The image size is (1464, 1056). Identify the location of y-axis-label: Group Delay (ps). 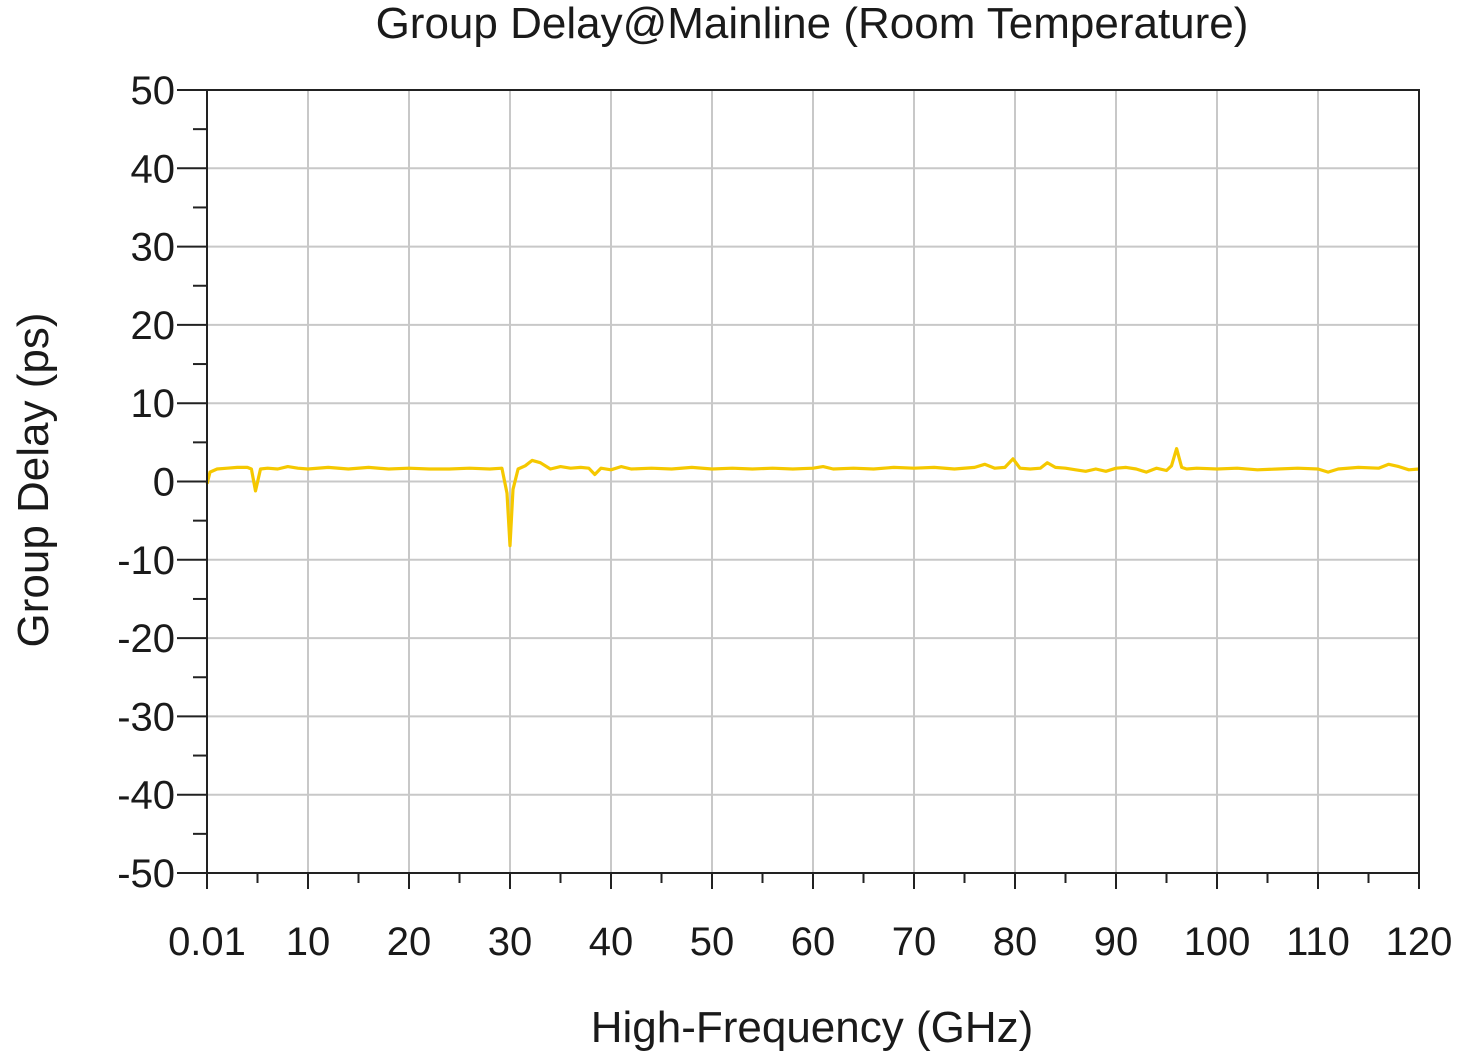
(33, 479).